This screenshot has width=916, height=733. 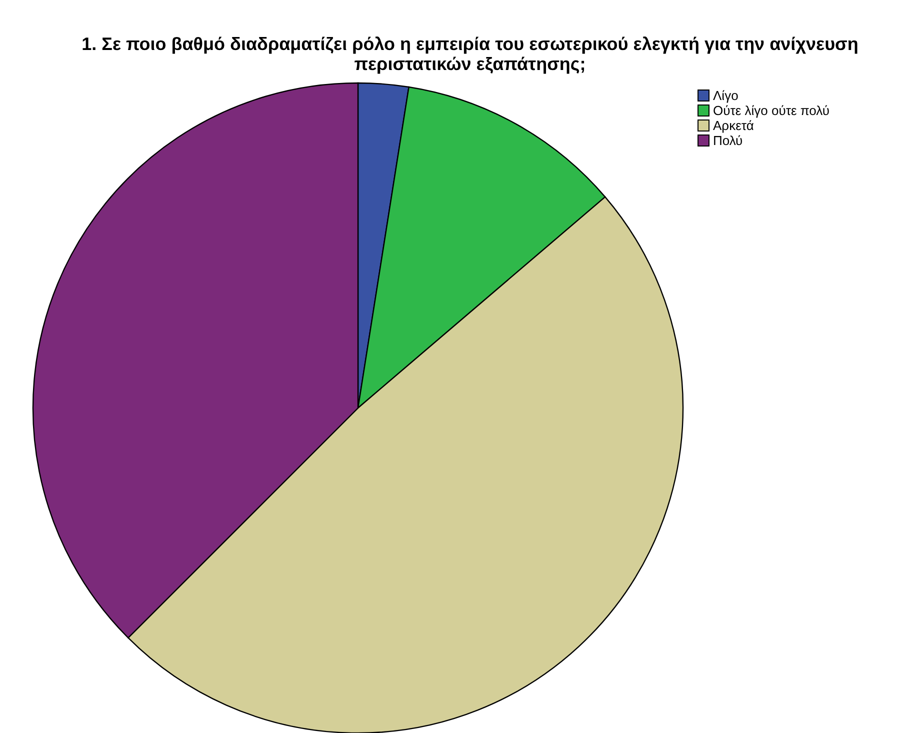 I want to click on legend-label: Λίγο, so click(x=725, y=95).